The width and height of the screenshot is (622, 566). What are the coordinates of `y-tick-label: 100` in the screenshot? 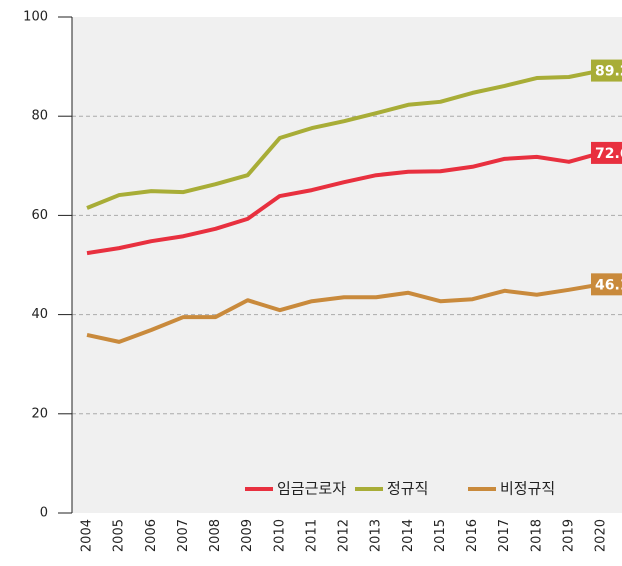 It's located at (35, 17).